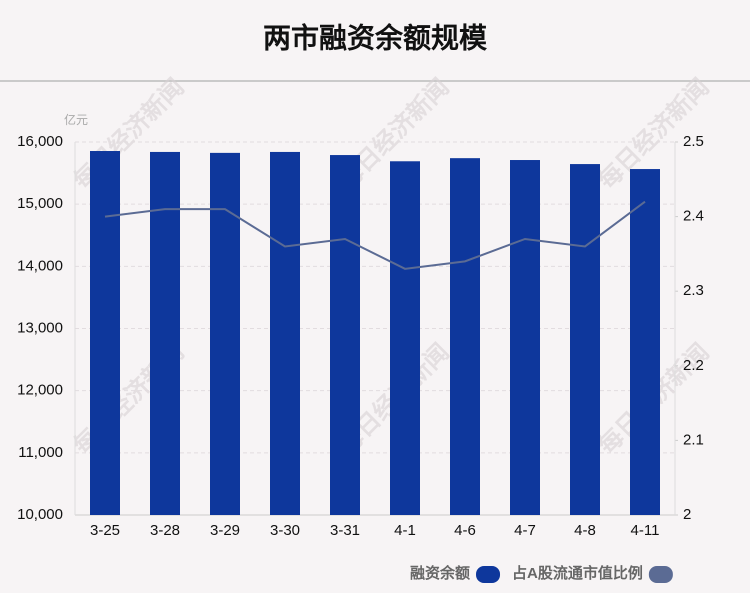 This screenshot has height=593, width=750. What do you see at coordinates (693, 365) in the screenshot?
I see `y2-tick-label: 2.2` at bounding box center [693, 365].